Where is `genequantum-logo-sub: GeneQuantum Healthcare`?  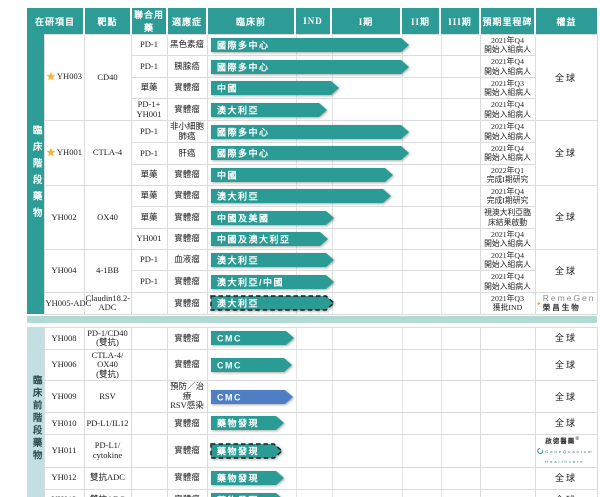 genequantum-logo-sub: GeneQuantum Healthcare is located at coordinates (569, 456).